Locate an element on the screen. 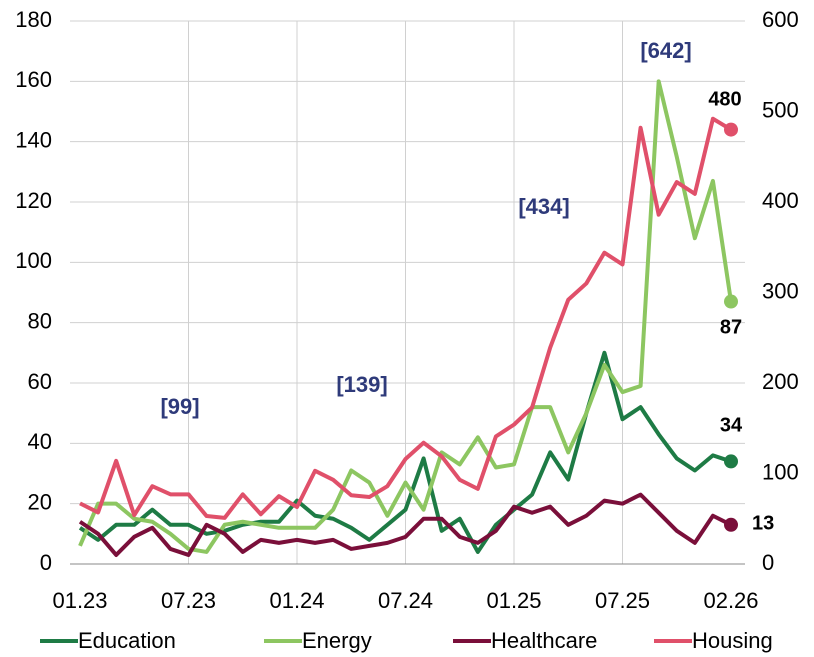  x-tick-label: 07.24 is located at coordinates (405, 600).